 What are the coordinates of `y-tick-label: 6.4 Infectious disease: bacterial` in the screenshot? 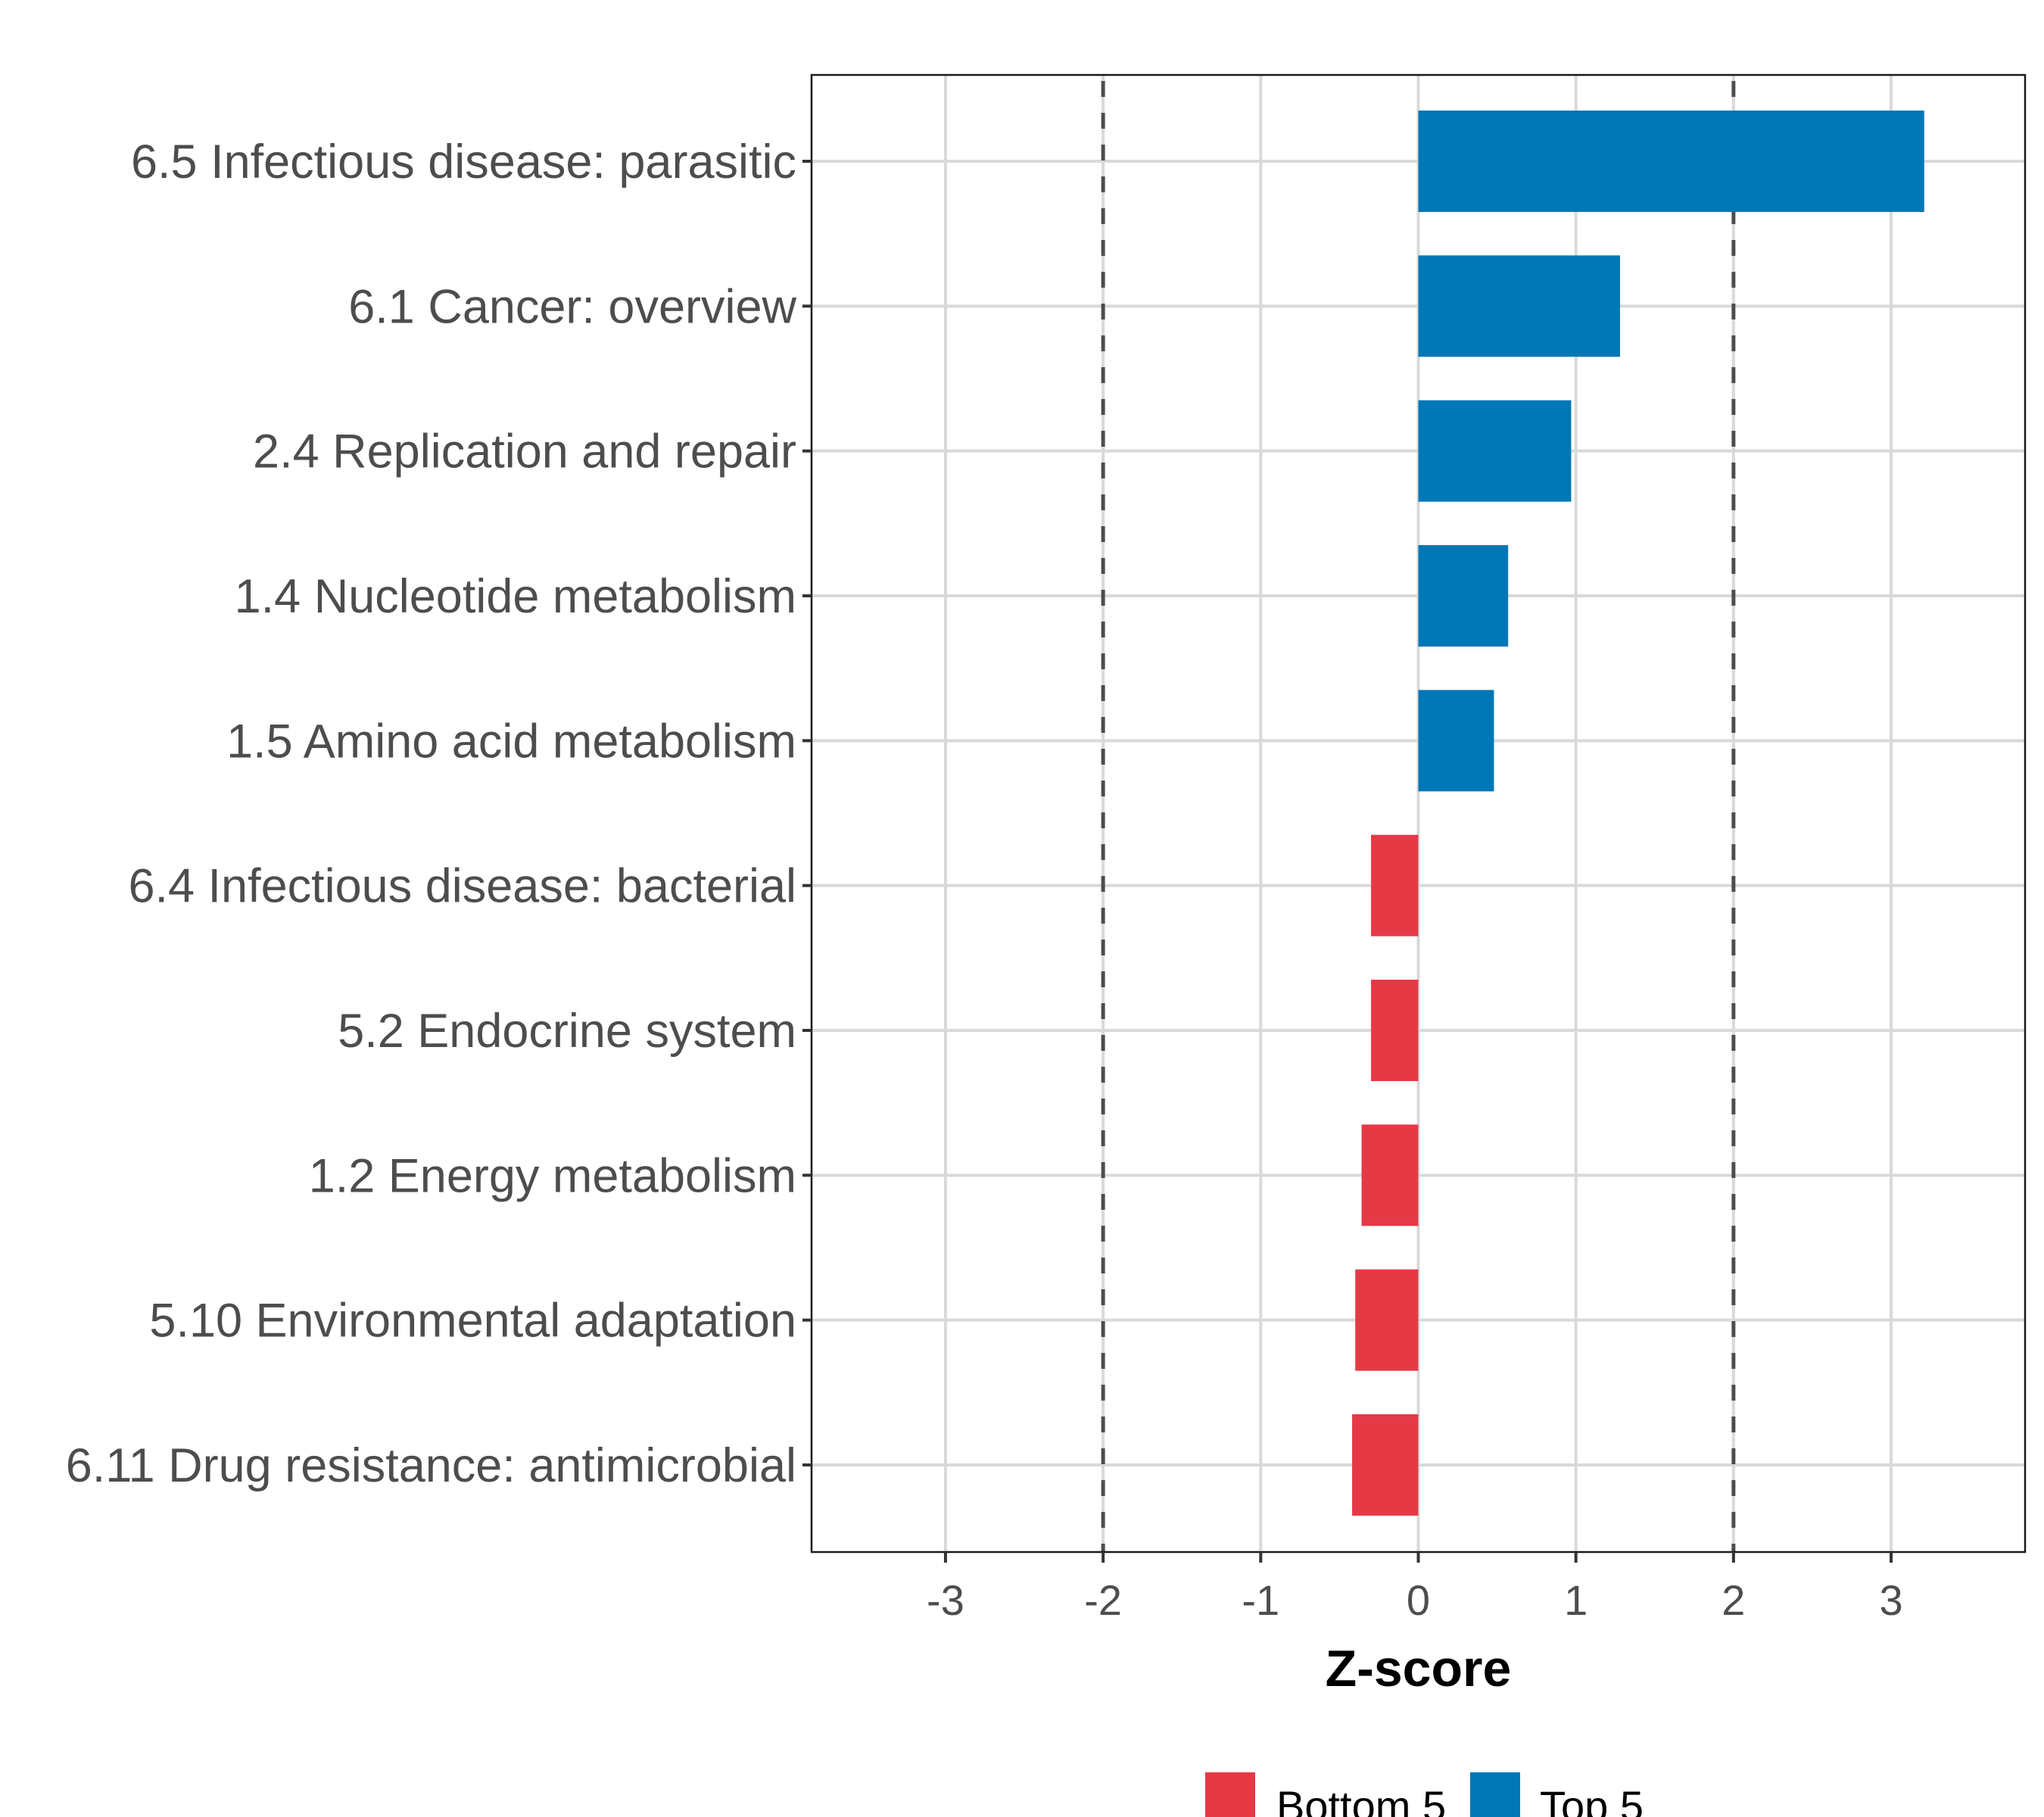 It's located at (462, 886).